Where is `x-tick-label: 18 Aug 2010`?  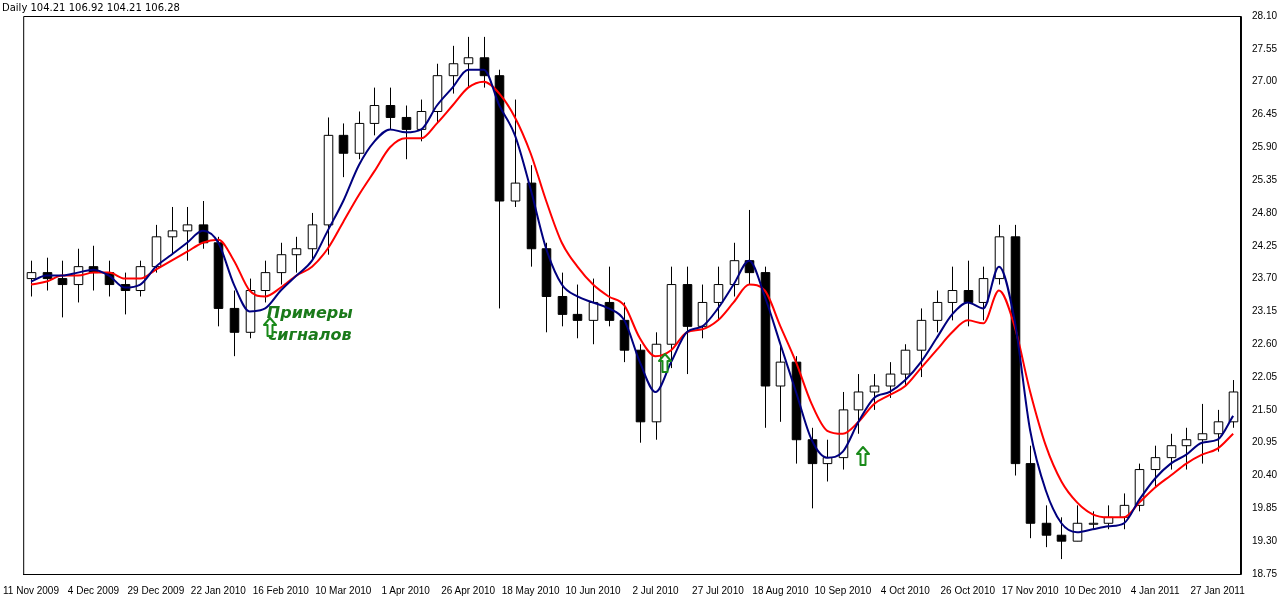 x-tick-label: 18 Aug 2010 is located at coordinates (780, 590).